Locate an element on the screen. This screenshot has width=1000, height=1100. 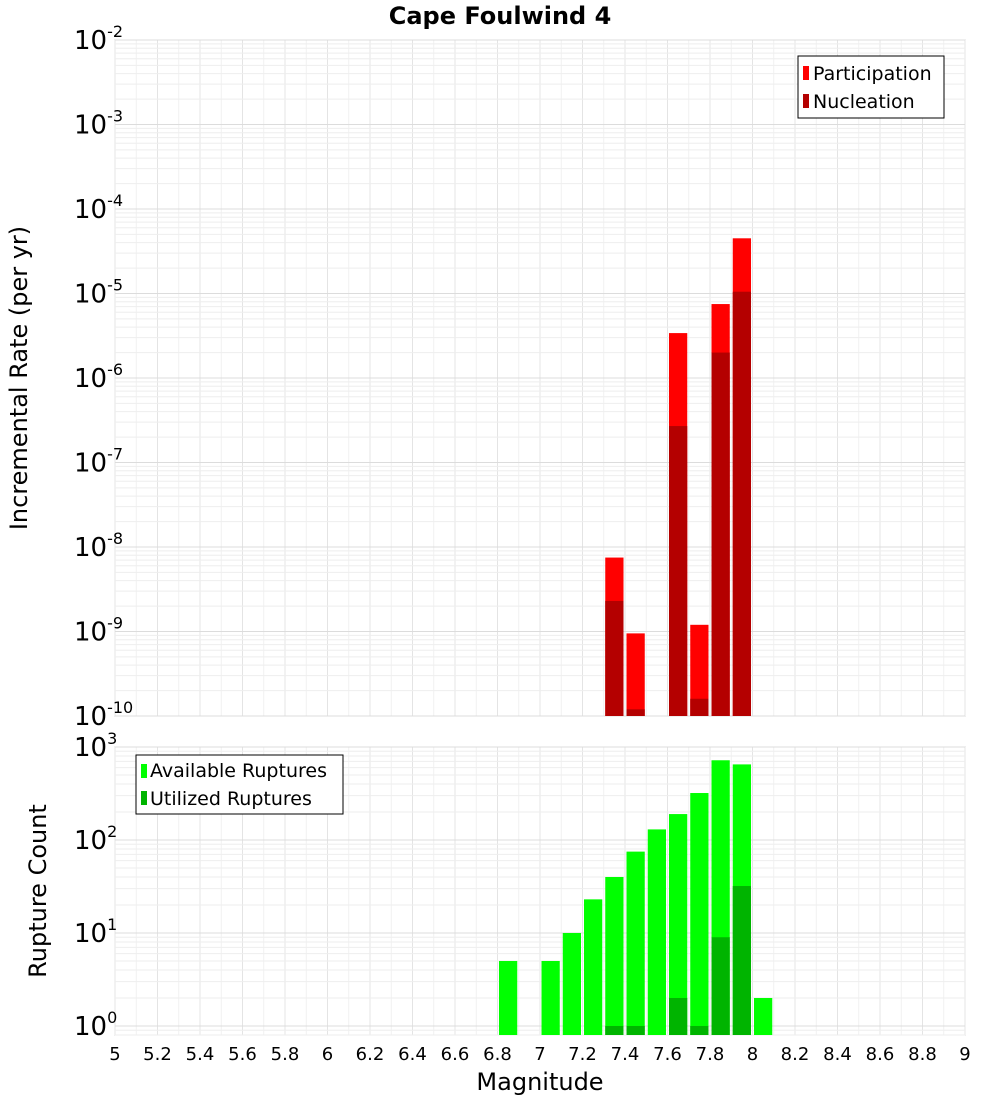
x-tick-label: 7.6 is located at coordinates (667, 1054).